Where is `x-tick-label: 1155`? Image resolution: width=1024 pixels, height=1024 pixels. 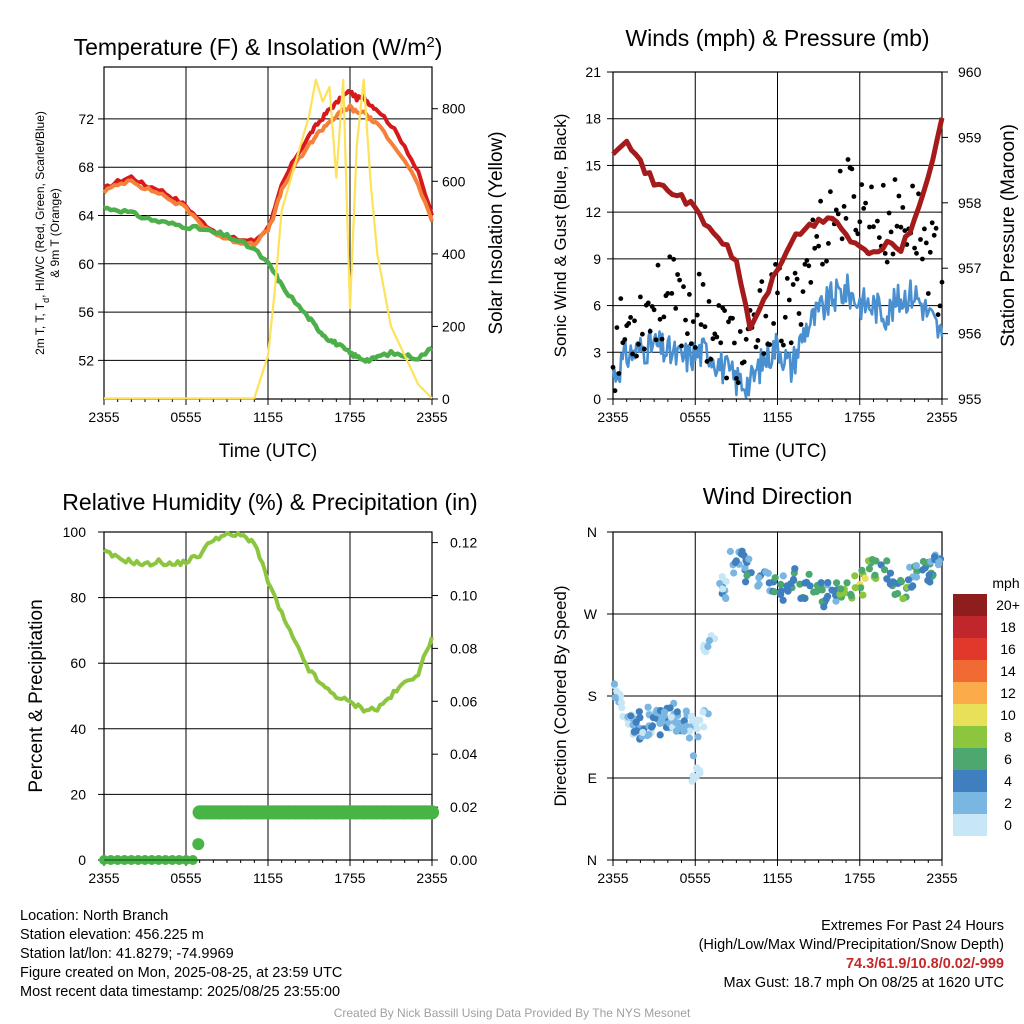
x-tick-label: 1155 is located at coordinates (268, 878).